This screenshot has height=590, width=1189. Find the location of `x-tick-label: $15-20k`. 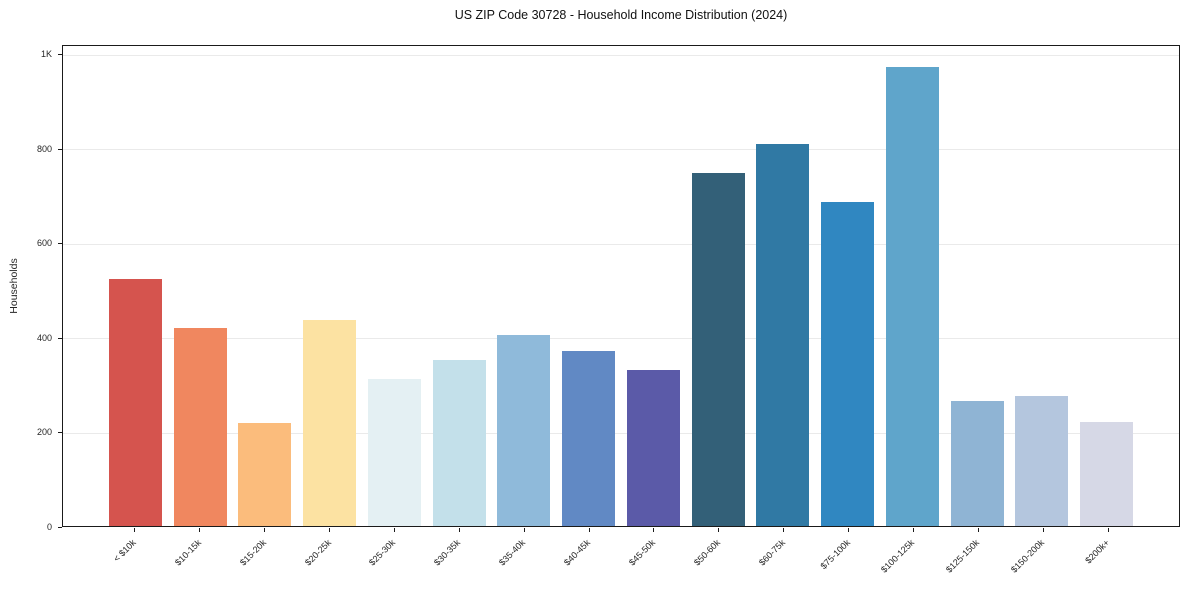

x-tick-label: $15-20k is located at coordinates (252, 552).